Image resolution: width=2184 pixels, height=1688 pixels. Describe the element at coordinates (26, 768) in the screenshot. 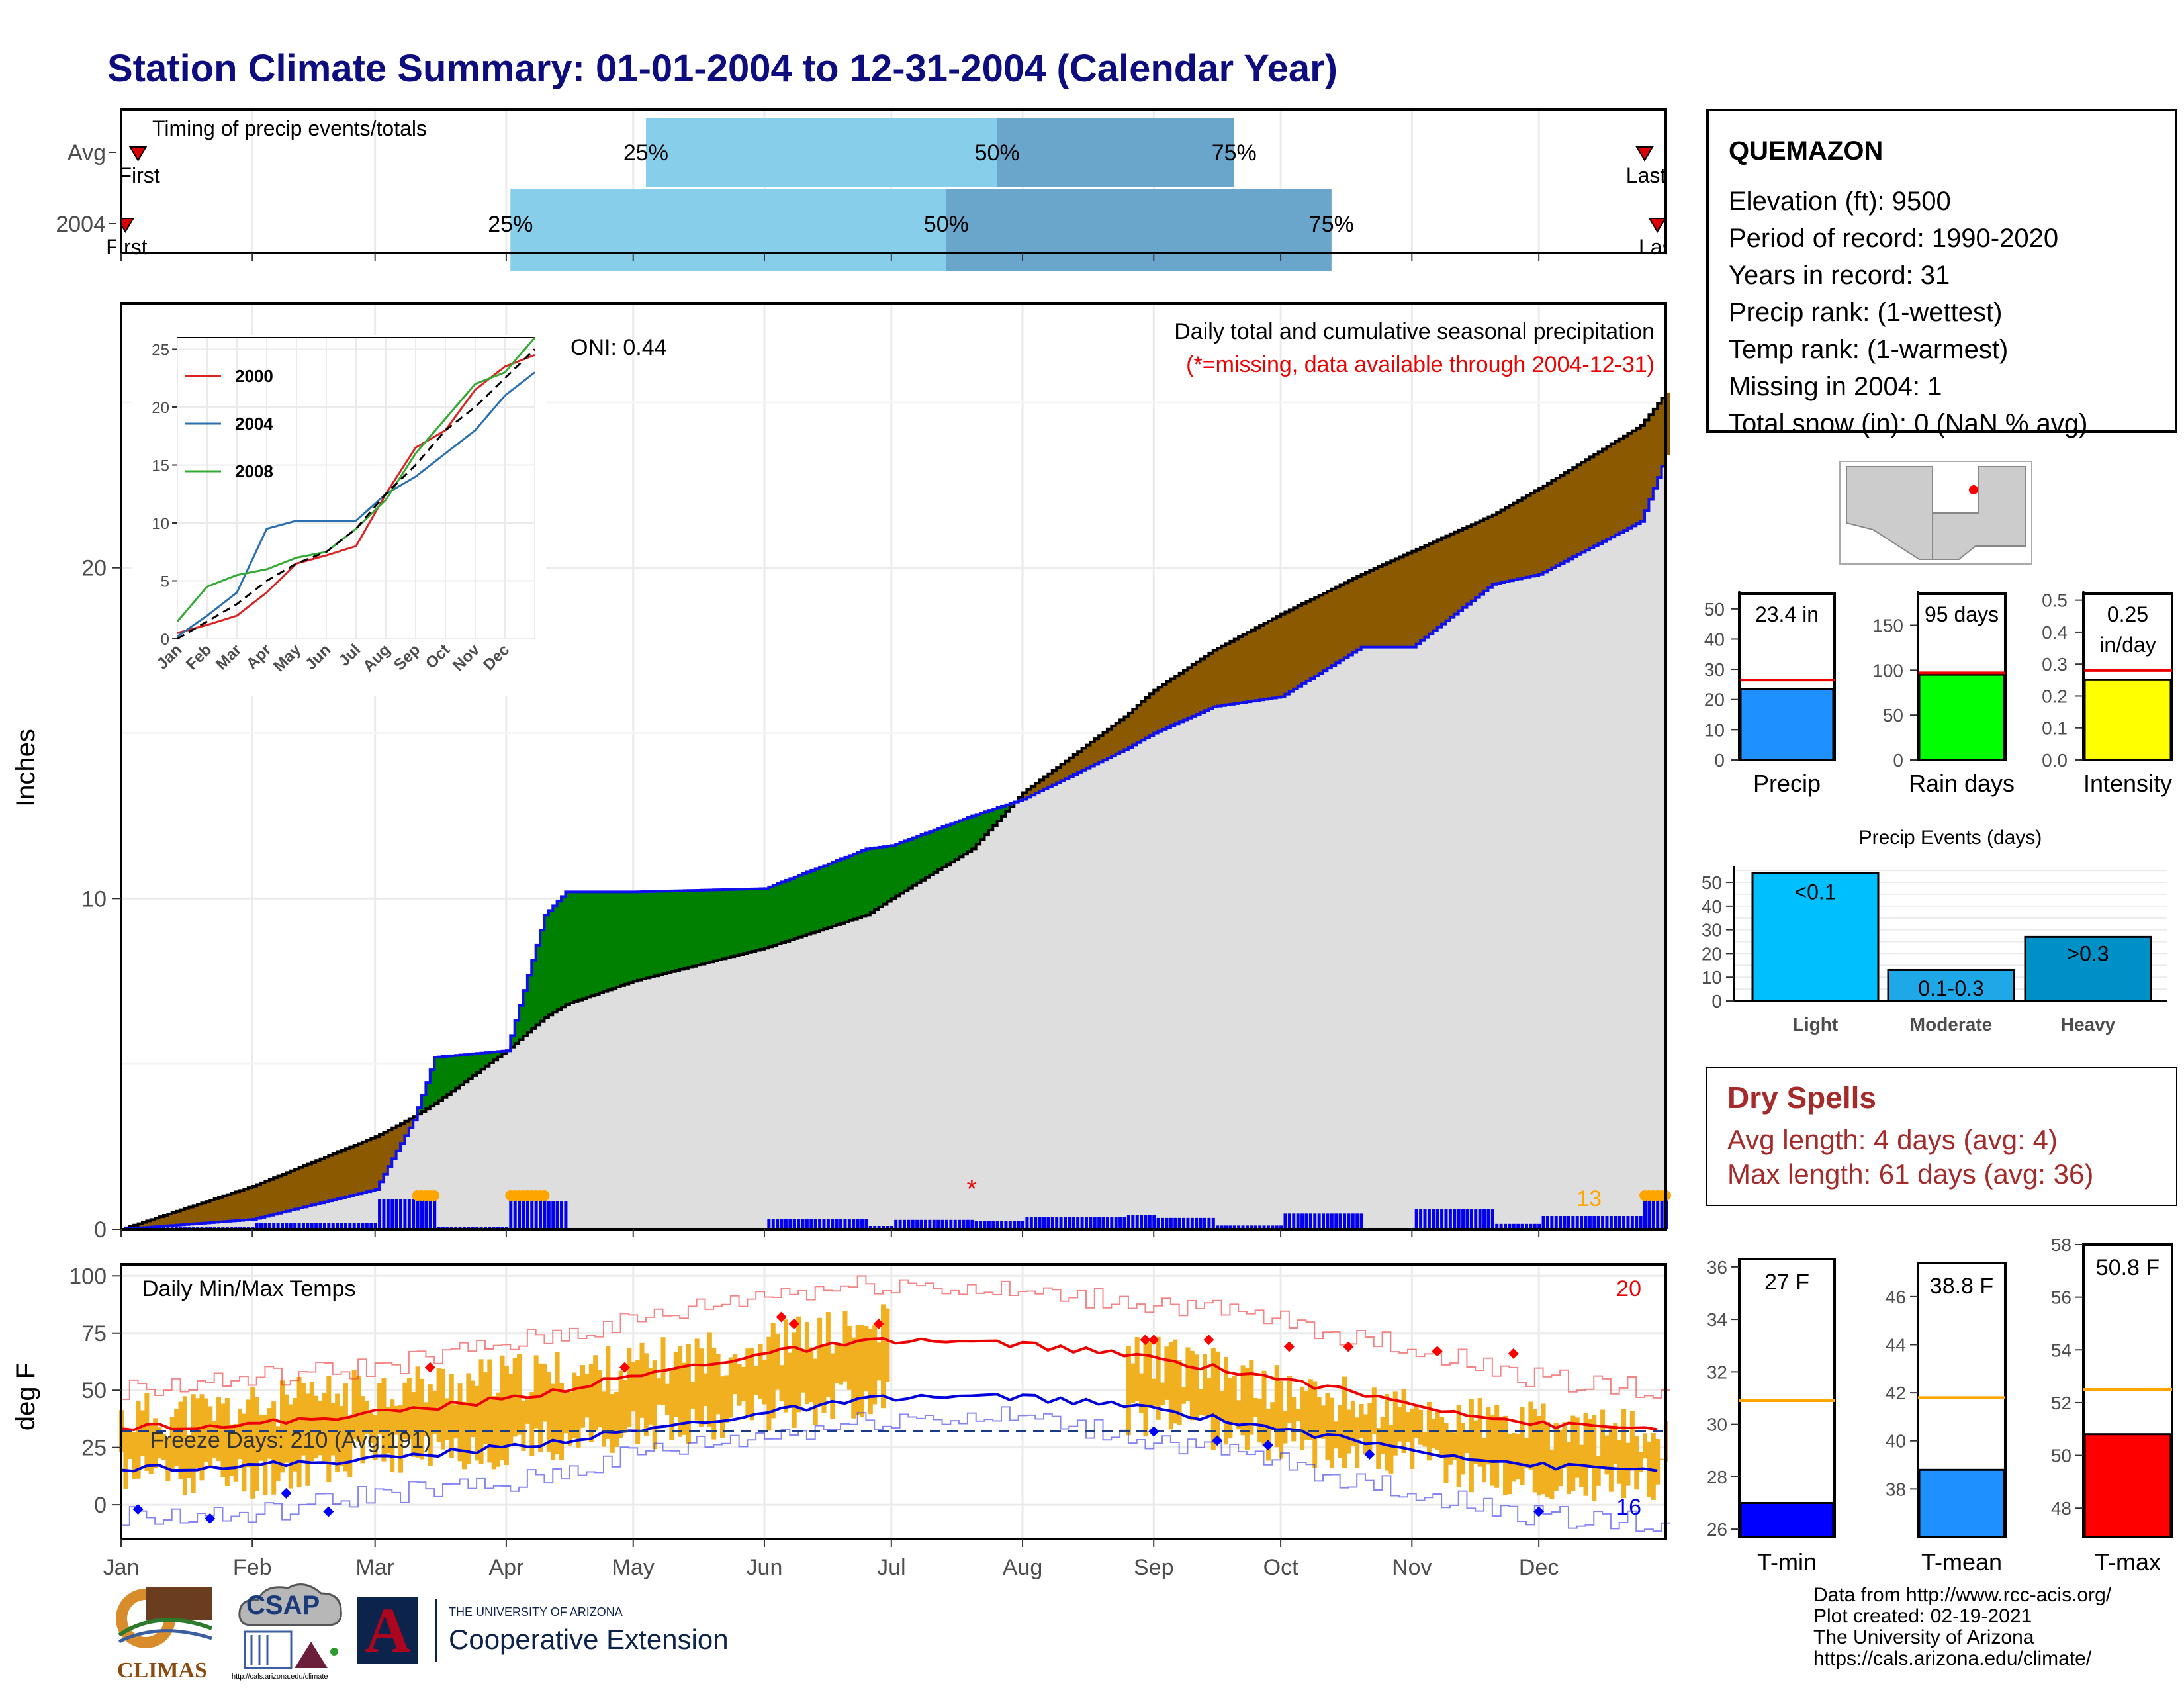

I see `cumulative-ylabel: Inches` at that location.